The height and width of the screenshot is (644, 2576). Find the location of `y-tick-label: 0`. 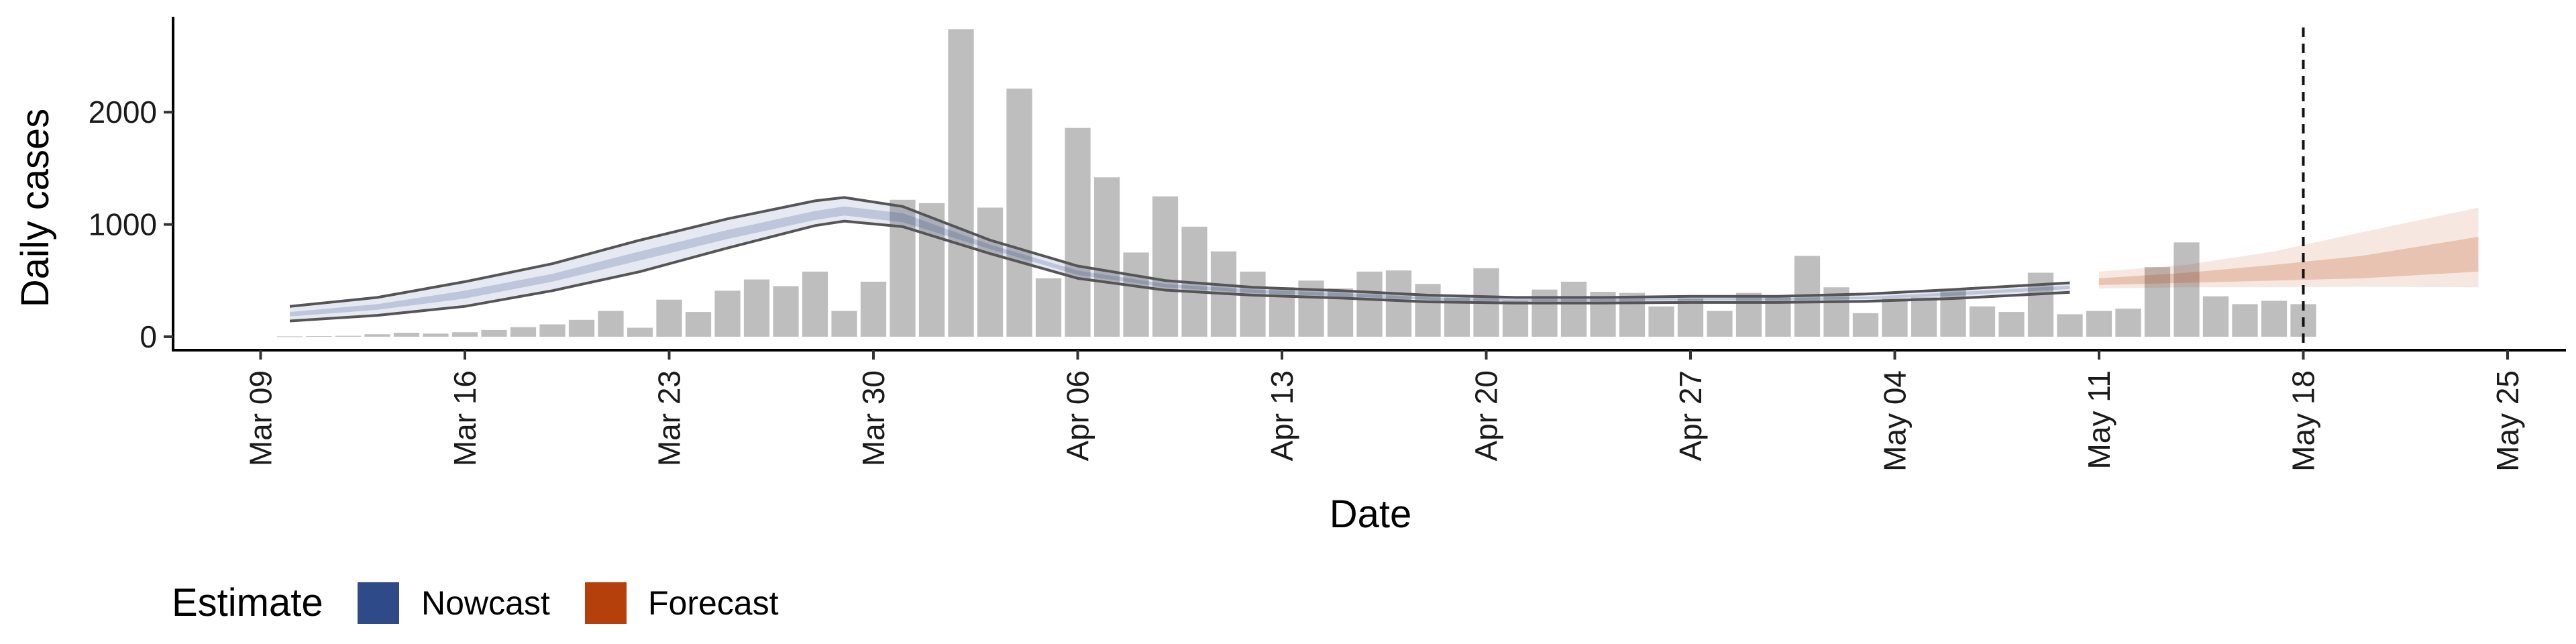

y-tick-label: 0 is located at coordinates (148, 336).